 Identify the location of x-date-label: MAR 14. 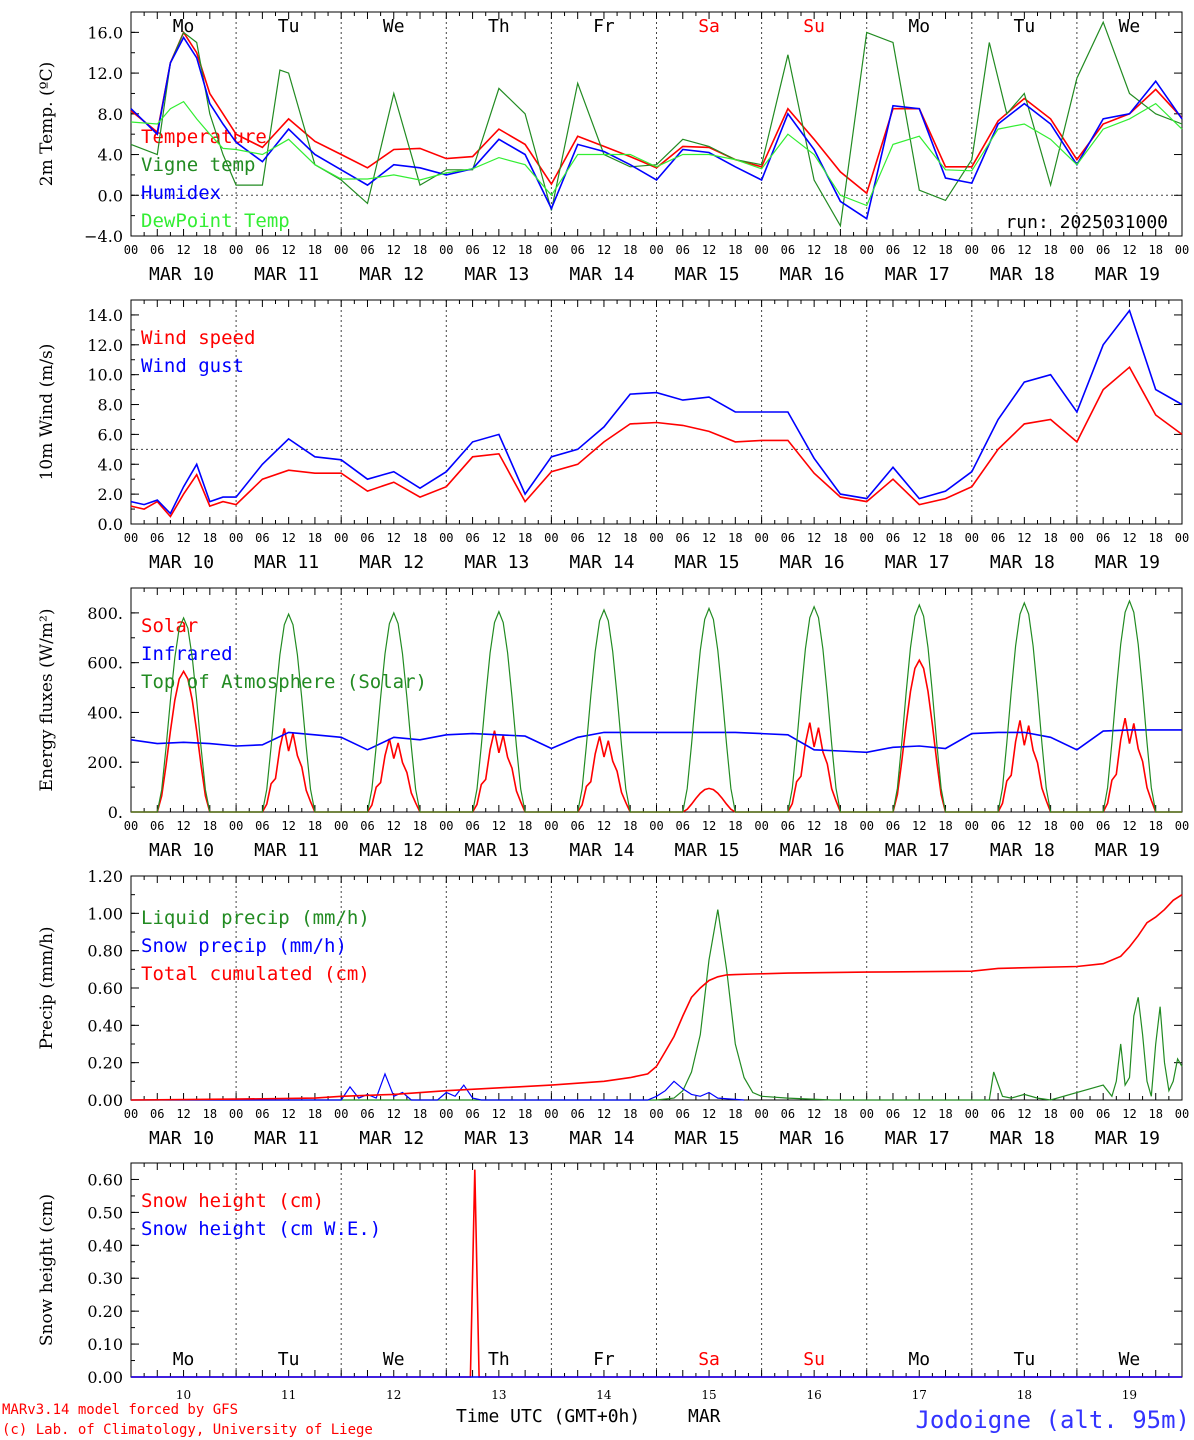
(601, 274).